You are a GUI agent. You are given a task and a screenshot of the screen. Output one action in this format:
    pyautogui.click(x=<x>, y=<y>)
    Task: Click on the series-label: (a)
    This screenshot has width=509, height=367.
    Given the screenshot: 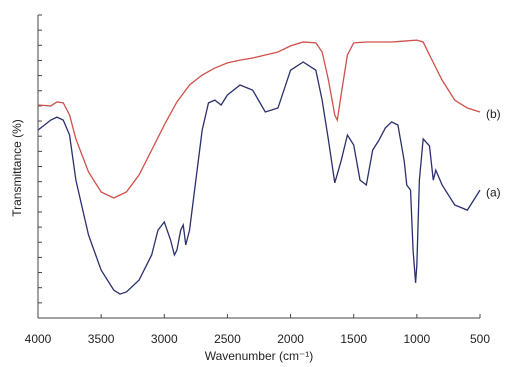 What is the action you would take?
    pyautogui.click(x=493, y=192)
    